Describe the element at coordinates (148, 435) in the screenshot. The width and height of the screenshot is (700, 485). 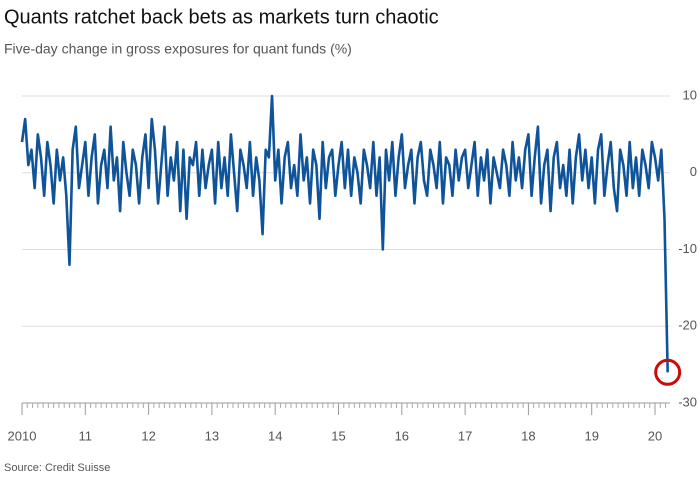
I see `x-tick-label: 12` at that location.